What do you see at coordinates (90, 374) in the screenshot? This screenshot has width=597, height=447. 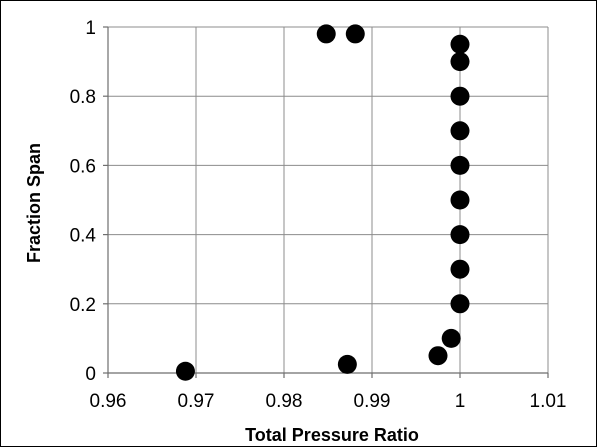 I see `y-tick-label: 0` at bounding box center [90, 374].